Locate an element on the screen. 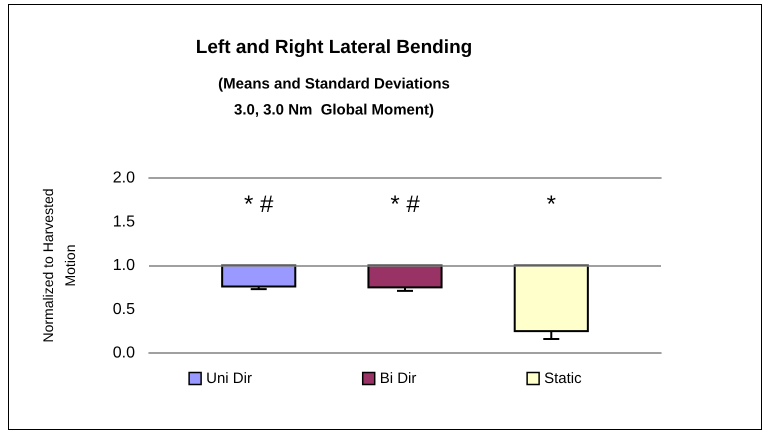 This screenshot has height=440, width=770. legend-label: Bi Dir is located at coordinates (398, 378).